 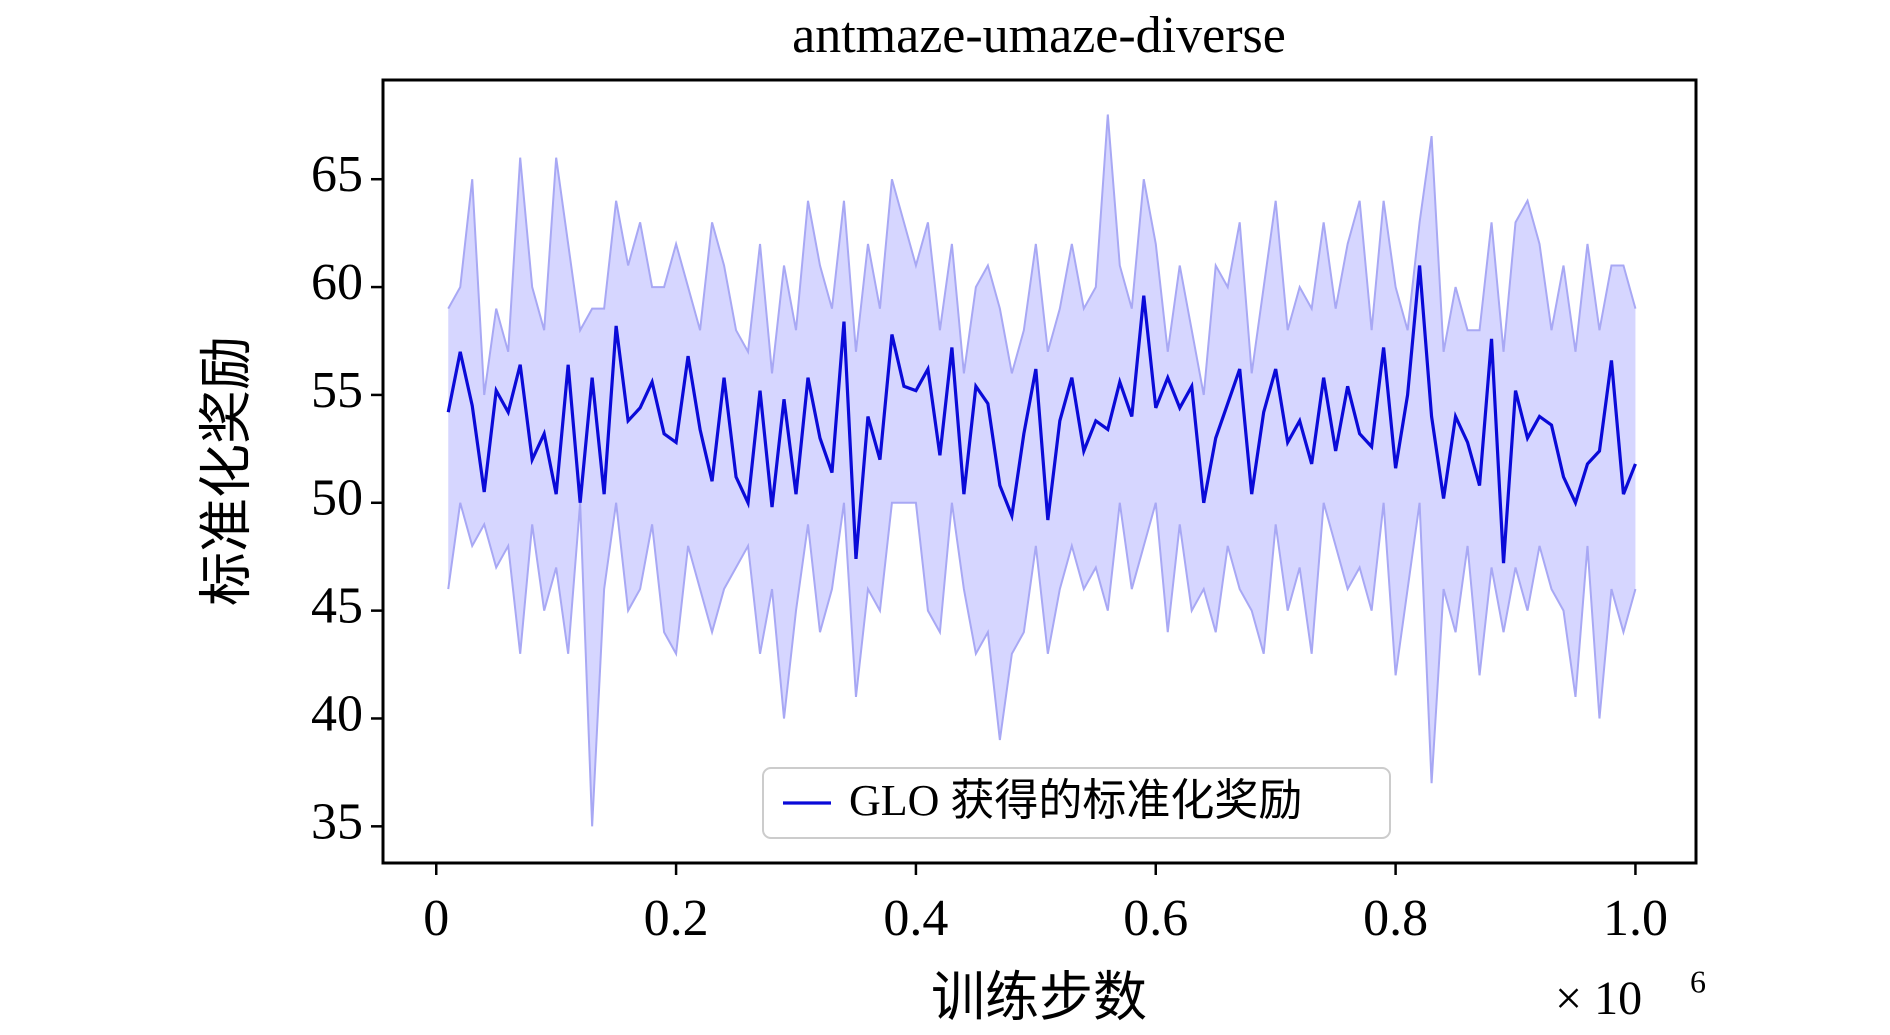 What do you see at coordinates (1155, 918) in the screenshot?
I see `x-tick-label: 0.6` at bounding box center [1155, 918].